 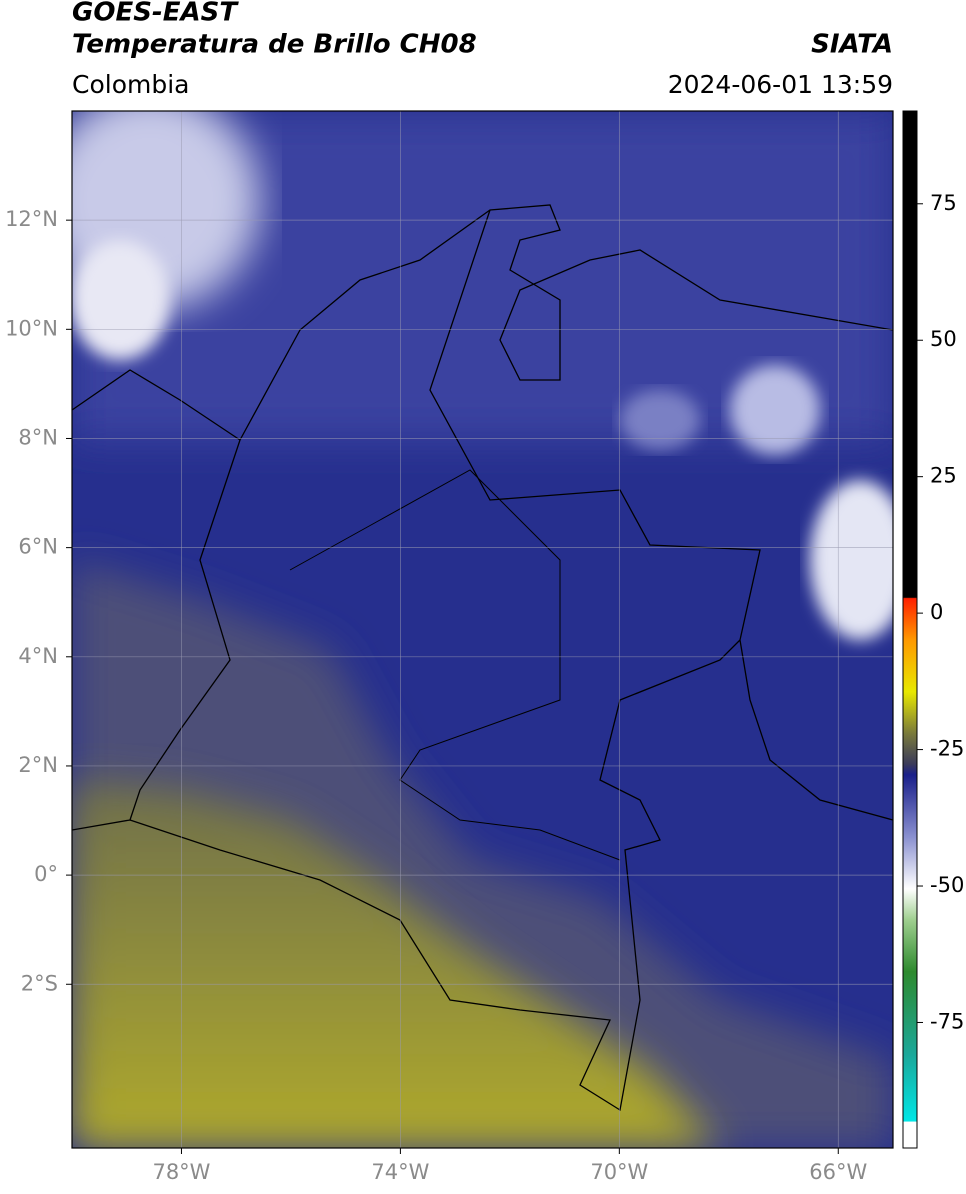 What do you see at coordinates (619, 1172) in the screenshot?
I see `x-tick-label: 70°W` at bounding box center [619, 1172].